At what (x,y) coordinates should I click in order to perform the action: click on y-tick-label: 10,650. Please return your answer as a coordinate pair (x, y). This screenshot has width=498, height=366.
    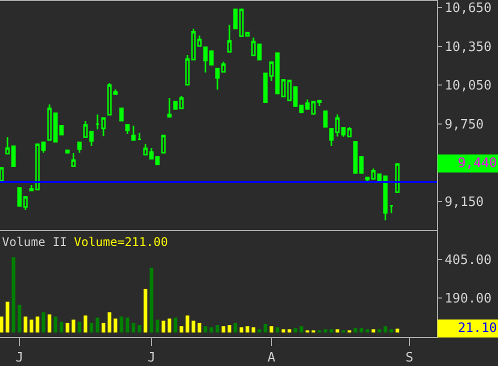
    Looking at the image, I should click on (468, 8).